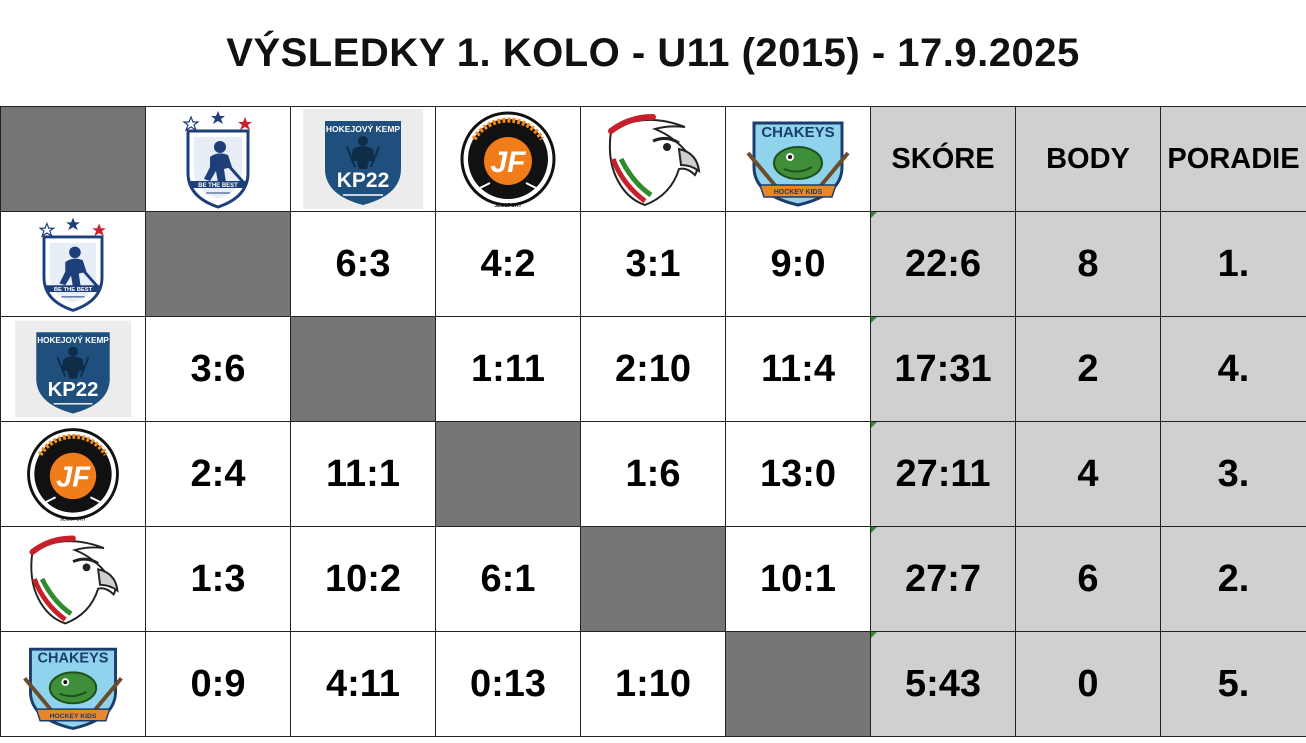 The image size is (1306, 743). What do you see at coordinates (943, 579) in the screenshot?
I see `score-cell: 27:7` at bounding box center [943, 579].